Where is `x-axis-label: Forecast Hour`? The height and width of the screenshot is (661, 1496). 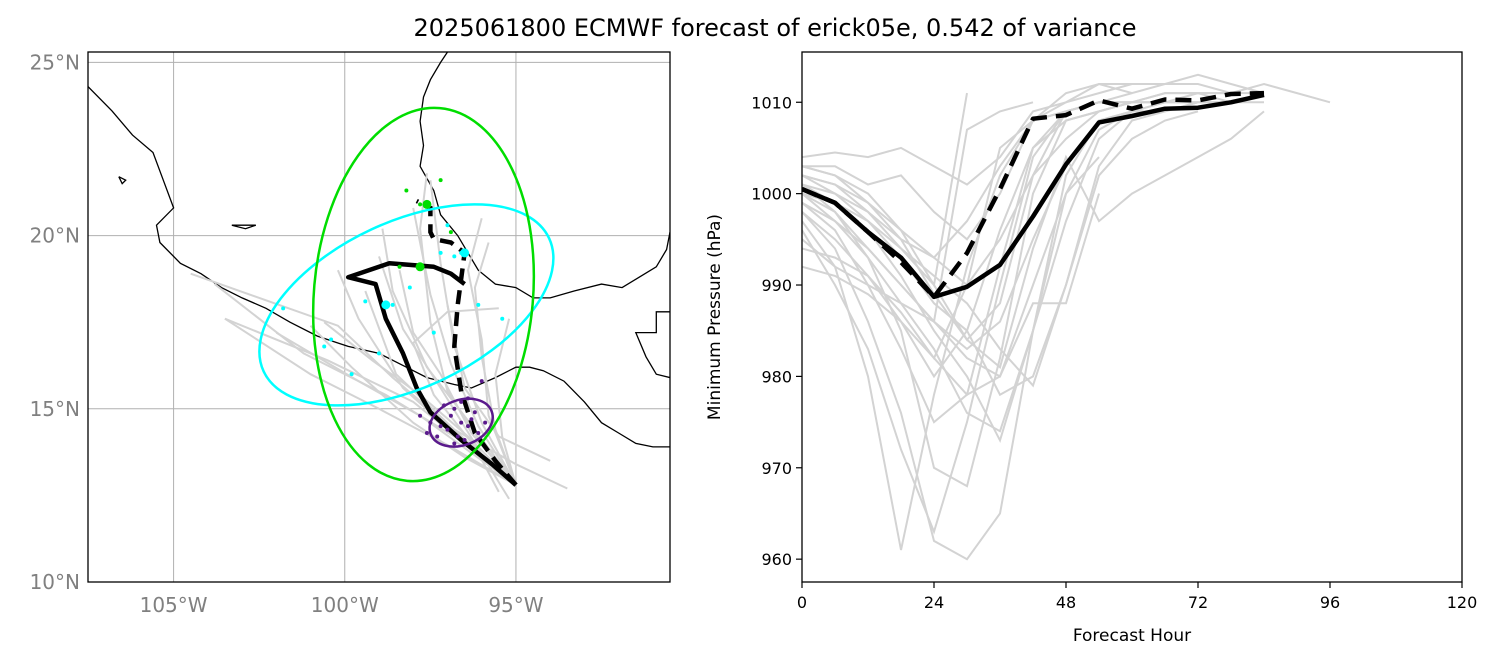
x-axis-label: Forecast Hour is located at coordinates (1132, 636).